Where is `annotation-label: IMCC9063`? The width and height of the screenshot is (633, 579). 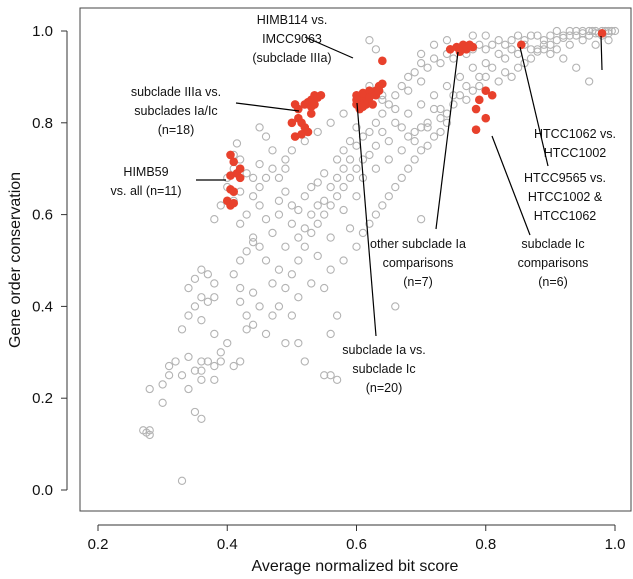
annotation-label: IMCC9063 is located at coordinates (292, 39).